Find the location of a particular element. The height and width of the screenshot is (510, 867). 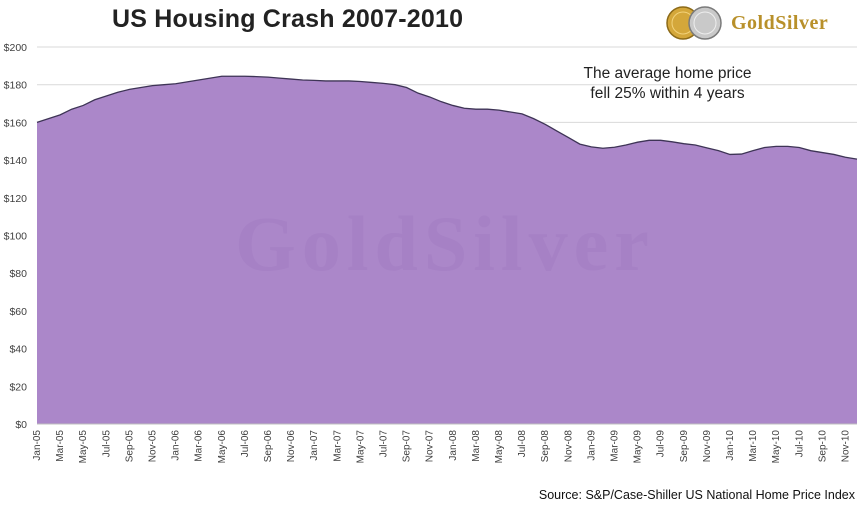

y-axis-tick-labels: $0 $20 $40 $60 $80 $100 $120 $140 $160 $180 $200 is located at coordinates (16, 236).